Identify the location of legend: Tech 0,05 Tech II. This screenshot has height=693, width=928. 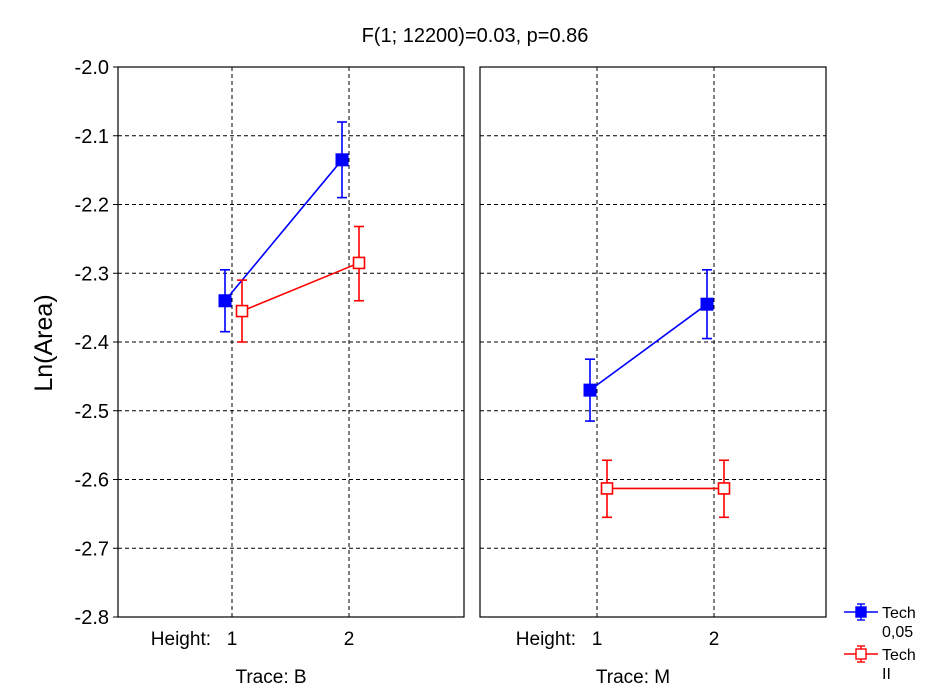
(880, 643).